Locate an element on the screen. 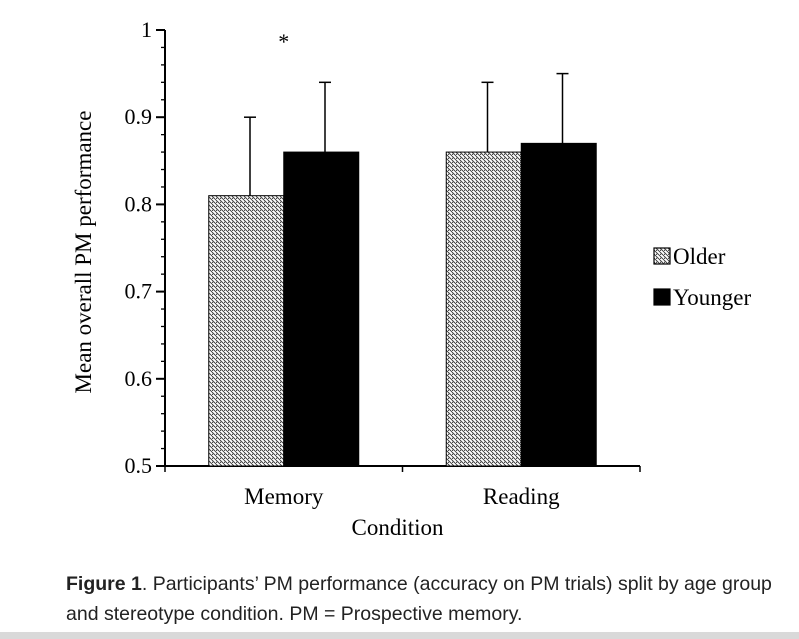  chart-legend: Older Younger is located at coordinates (702, 277).